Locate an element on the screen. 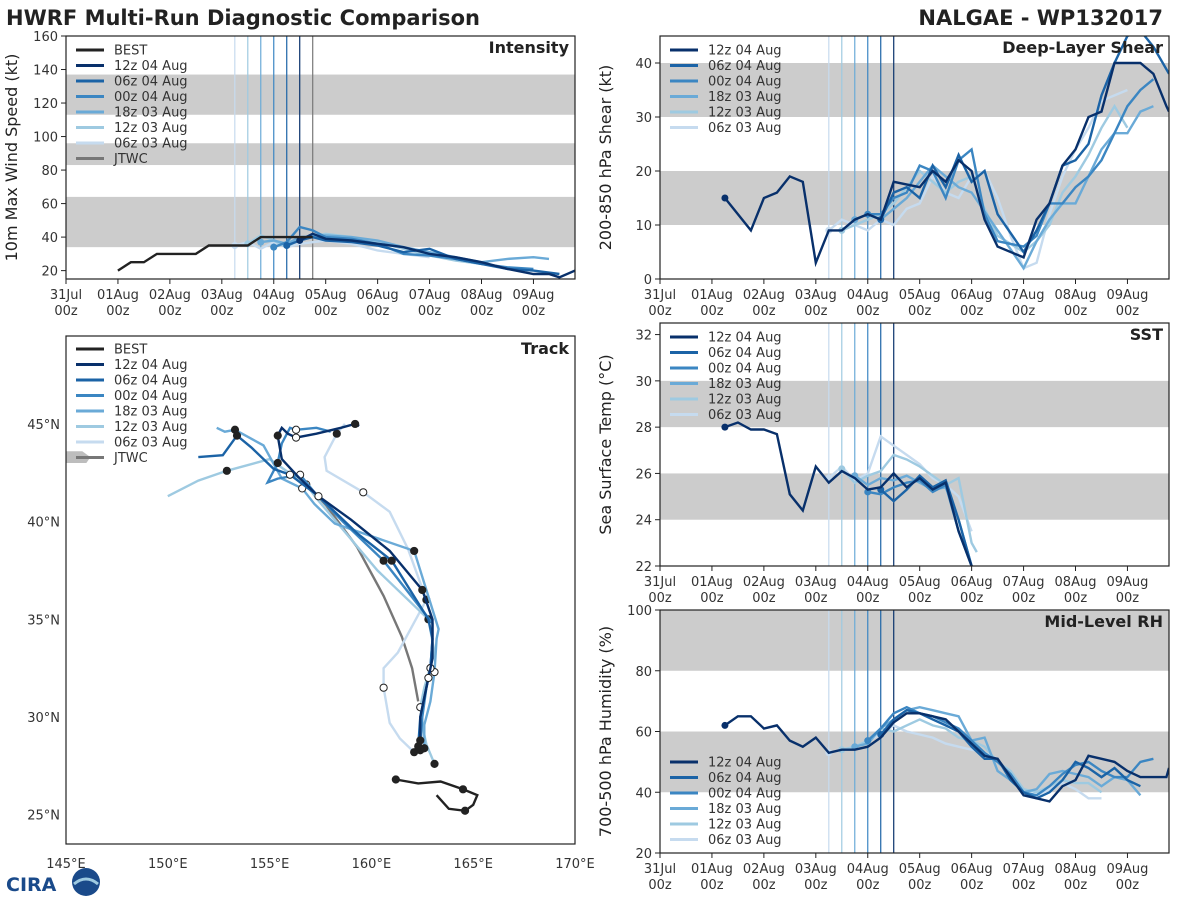  x-tick-label: 07Aug is located at coordinates (1024, 582).